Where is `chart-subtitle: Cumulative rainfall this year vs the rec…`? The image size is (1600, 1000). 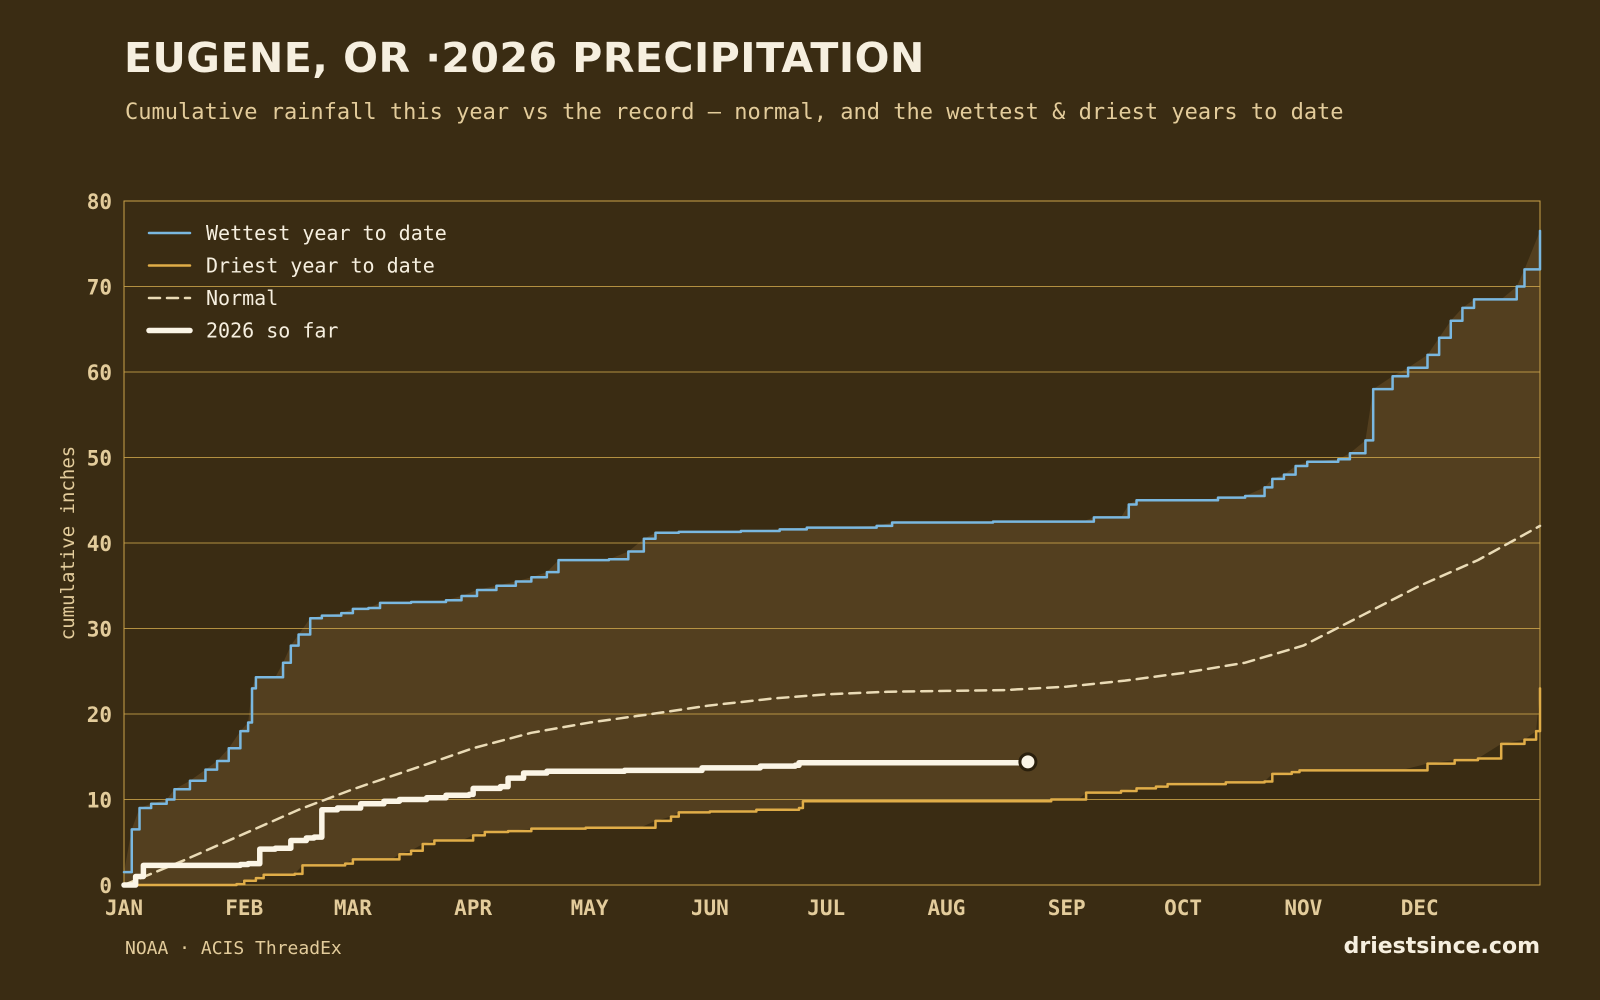 chart-subtitle: Cumulative rainfall this year vs the rec… is located at coordinates (734, 112).